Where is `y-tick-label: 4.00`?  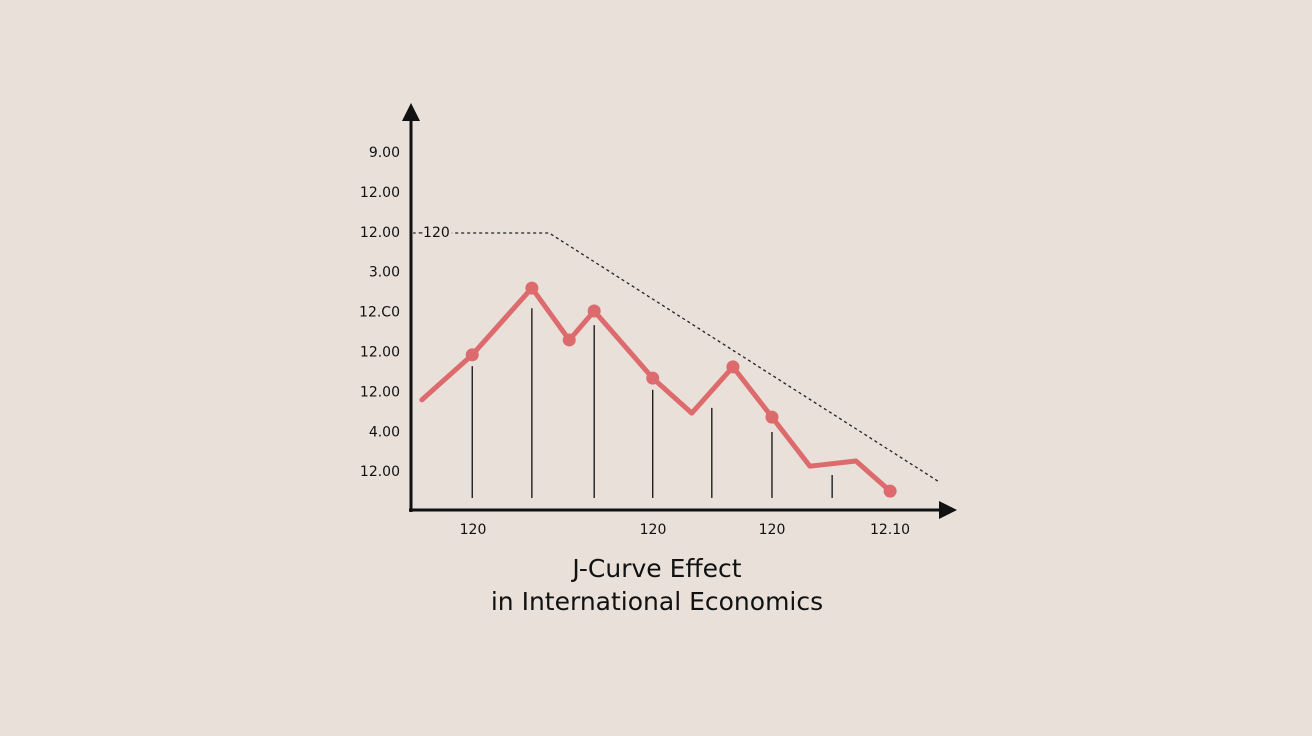 y-tick-label: 4.00 is located at coordinates (384, 432).